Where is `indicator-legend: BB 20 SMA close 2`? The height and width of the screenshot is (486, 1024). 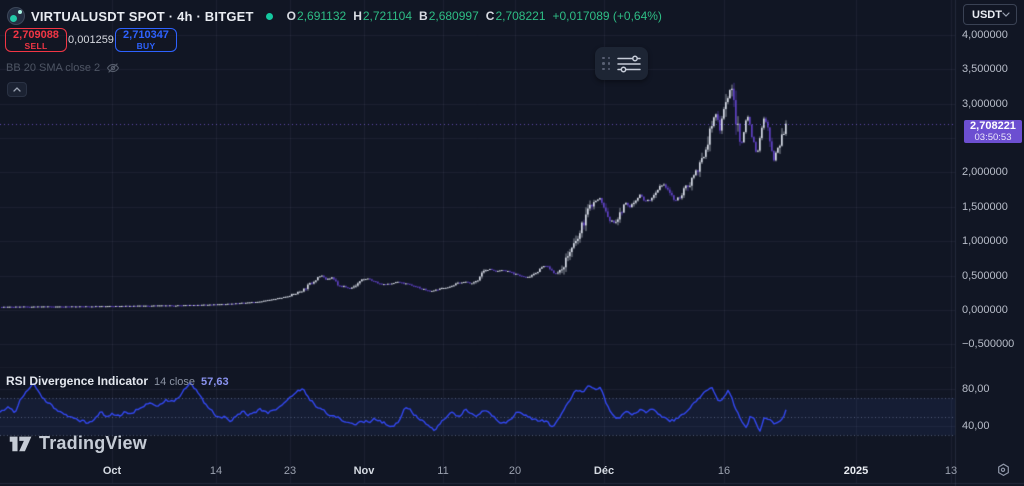 indicator-legend: BB 20 SMA close 2 is located at coordinates (63, 68).